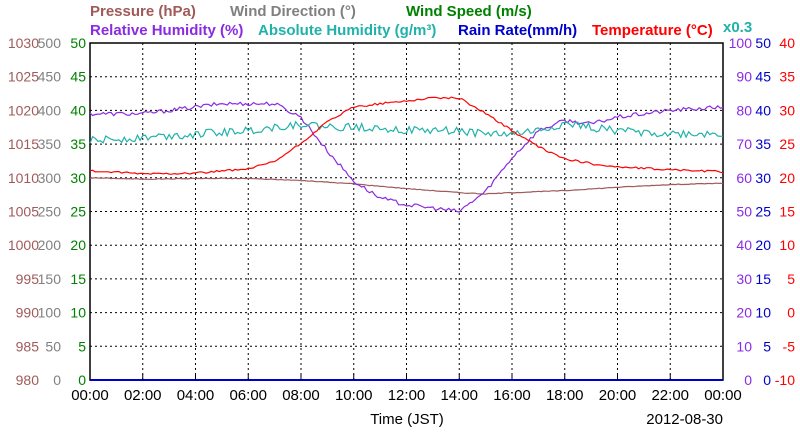 The height and width of the screenshot is (434, 800). I want to click on y-tick-label-rain: 35, so click(763, 144).